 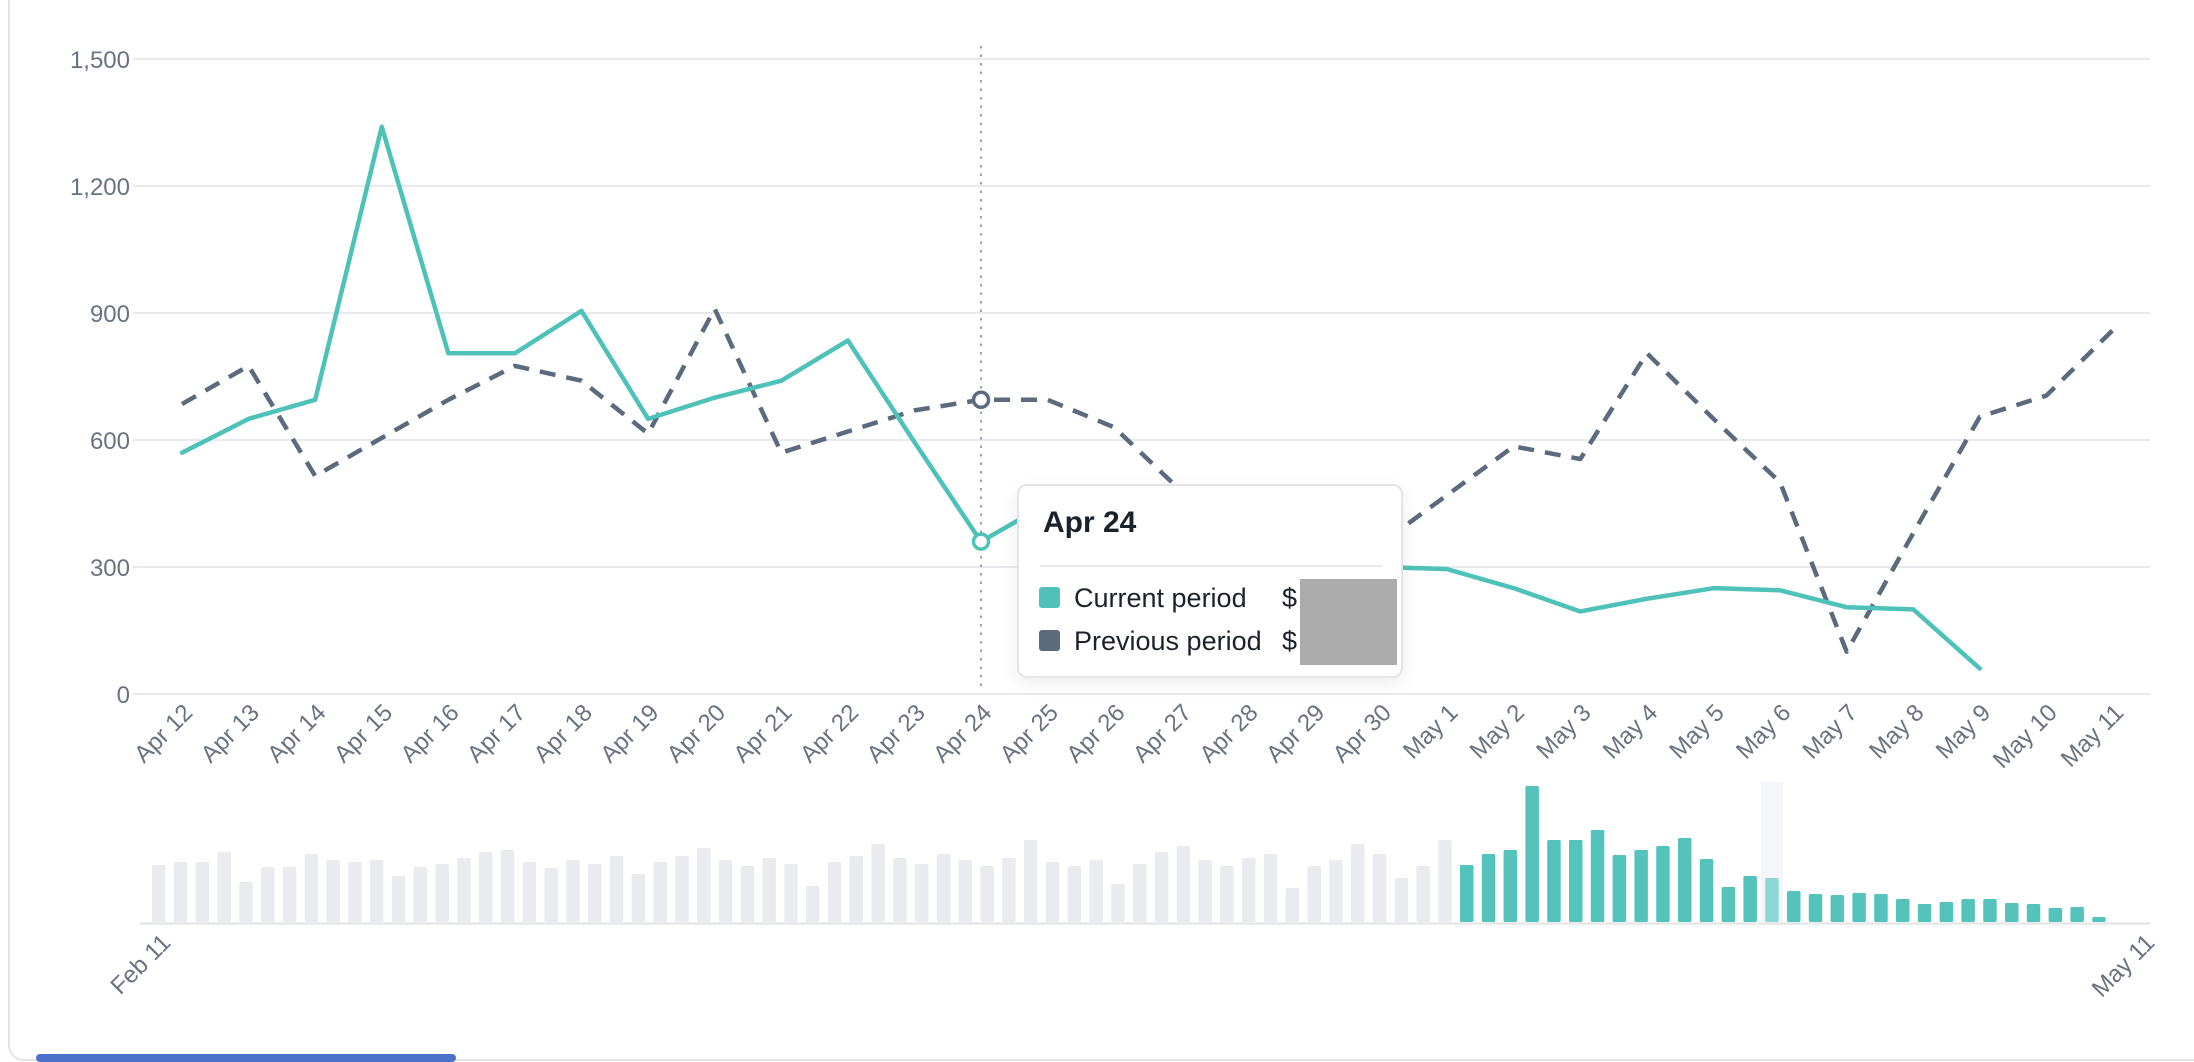 What do you see at coordinates (1563, 731) in the screenshot?
I see `x-axis-label: May 3` at bounding box center [1563, 731].